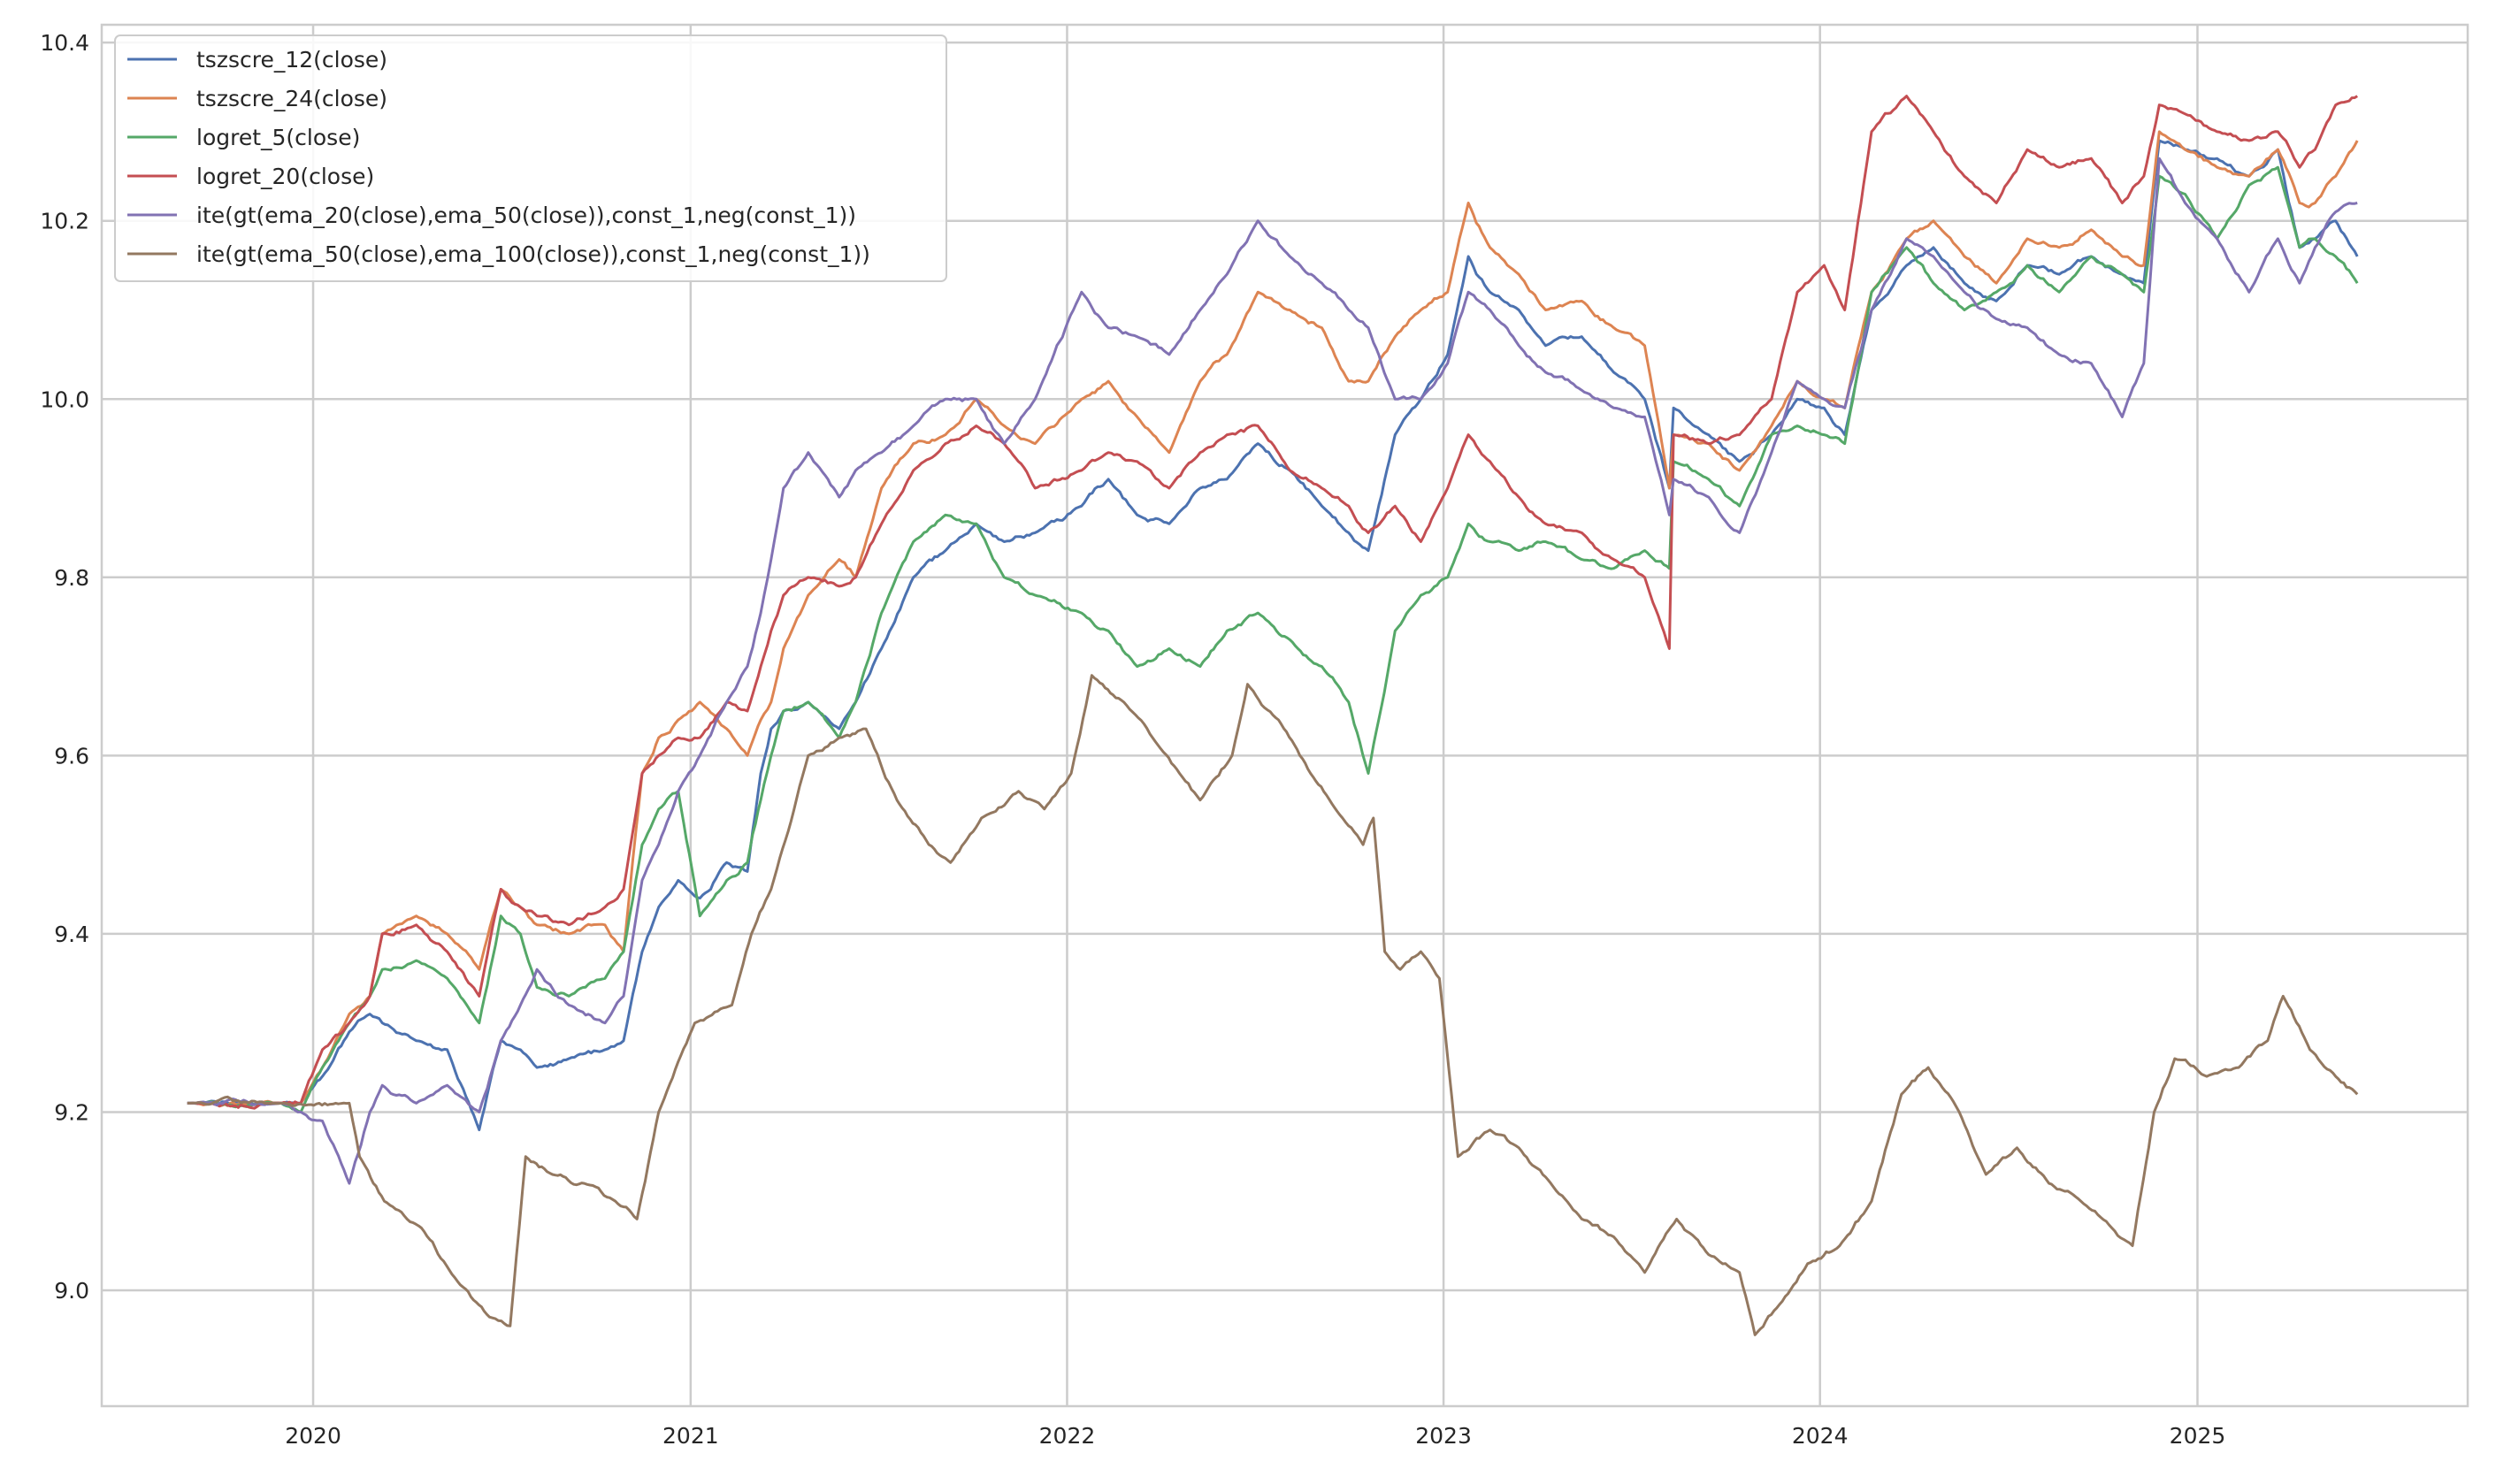 This screenshot has width=2496, height=1484. What do you see at coordinates (313, 1436) in the screenshot?
I see `x-tick-label: 2020` at bounding box center [313, 1436].